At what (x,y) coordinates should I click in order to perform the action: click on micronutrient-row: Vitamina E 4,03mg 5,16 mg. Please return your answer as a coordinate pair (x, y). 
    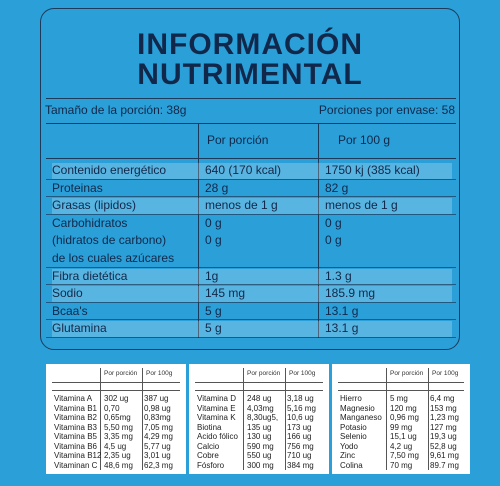
    Looking at the image, I should click on (261, 409).